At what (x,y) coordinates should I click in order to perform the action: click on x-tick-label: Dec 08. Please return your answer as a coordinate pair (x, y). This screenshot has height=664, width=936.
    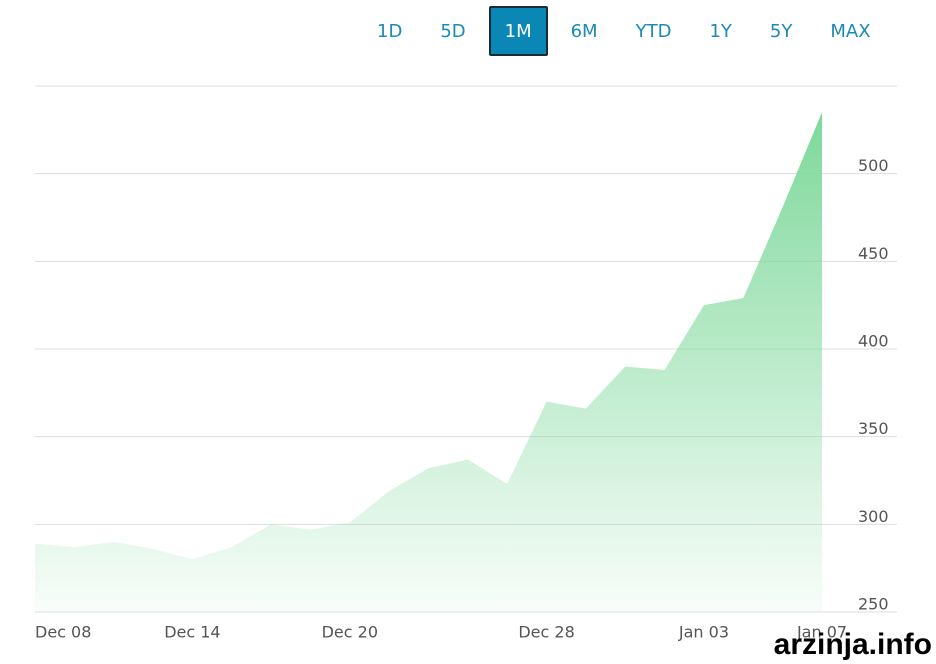
    Looking at the image, I should click on (63, 632).